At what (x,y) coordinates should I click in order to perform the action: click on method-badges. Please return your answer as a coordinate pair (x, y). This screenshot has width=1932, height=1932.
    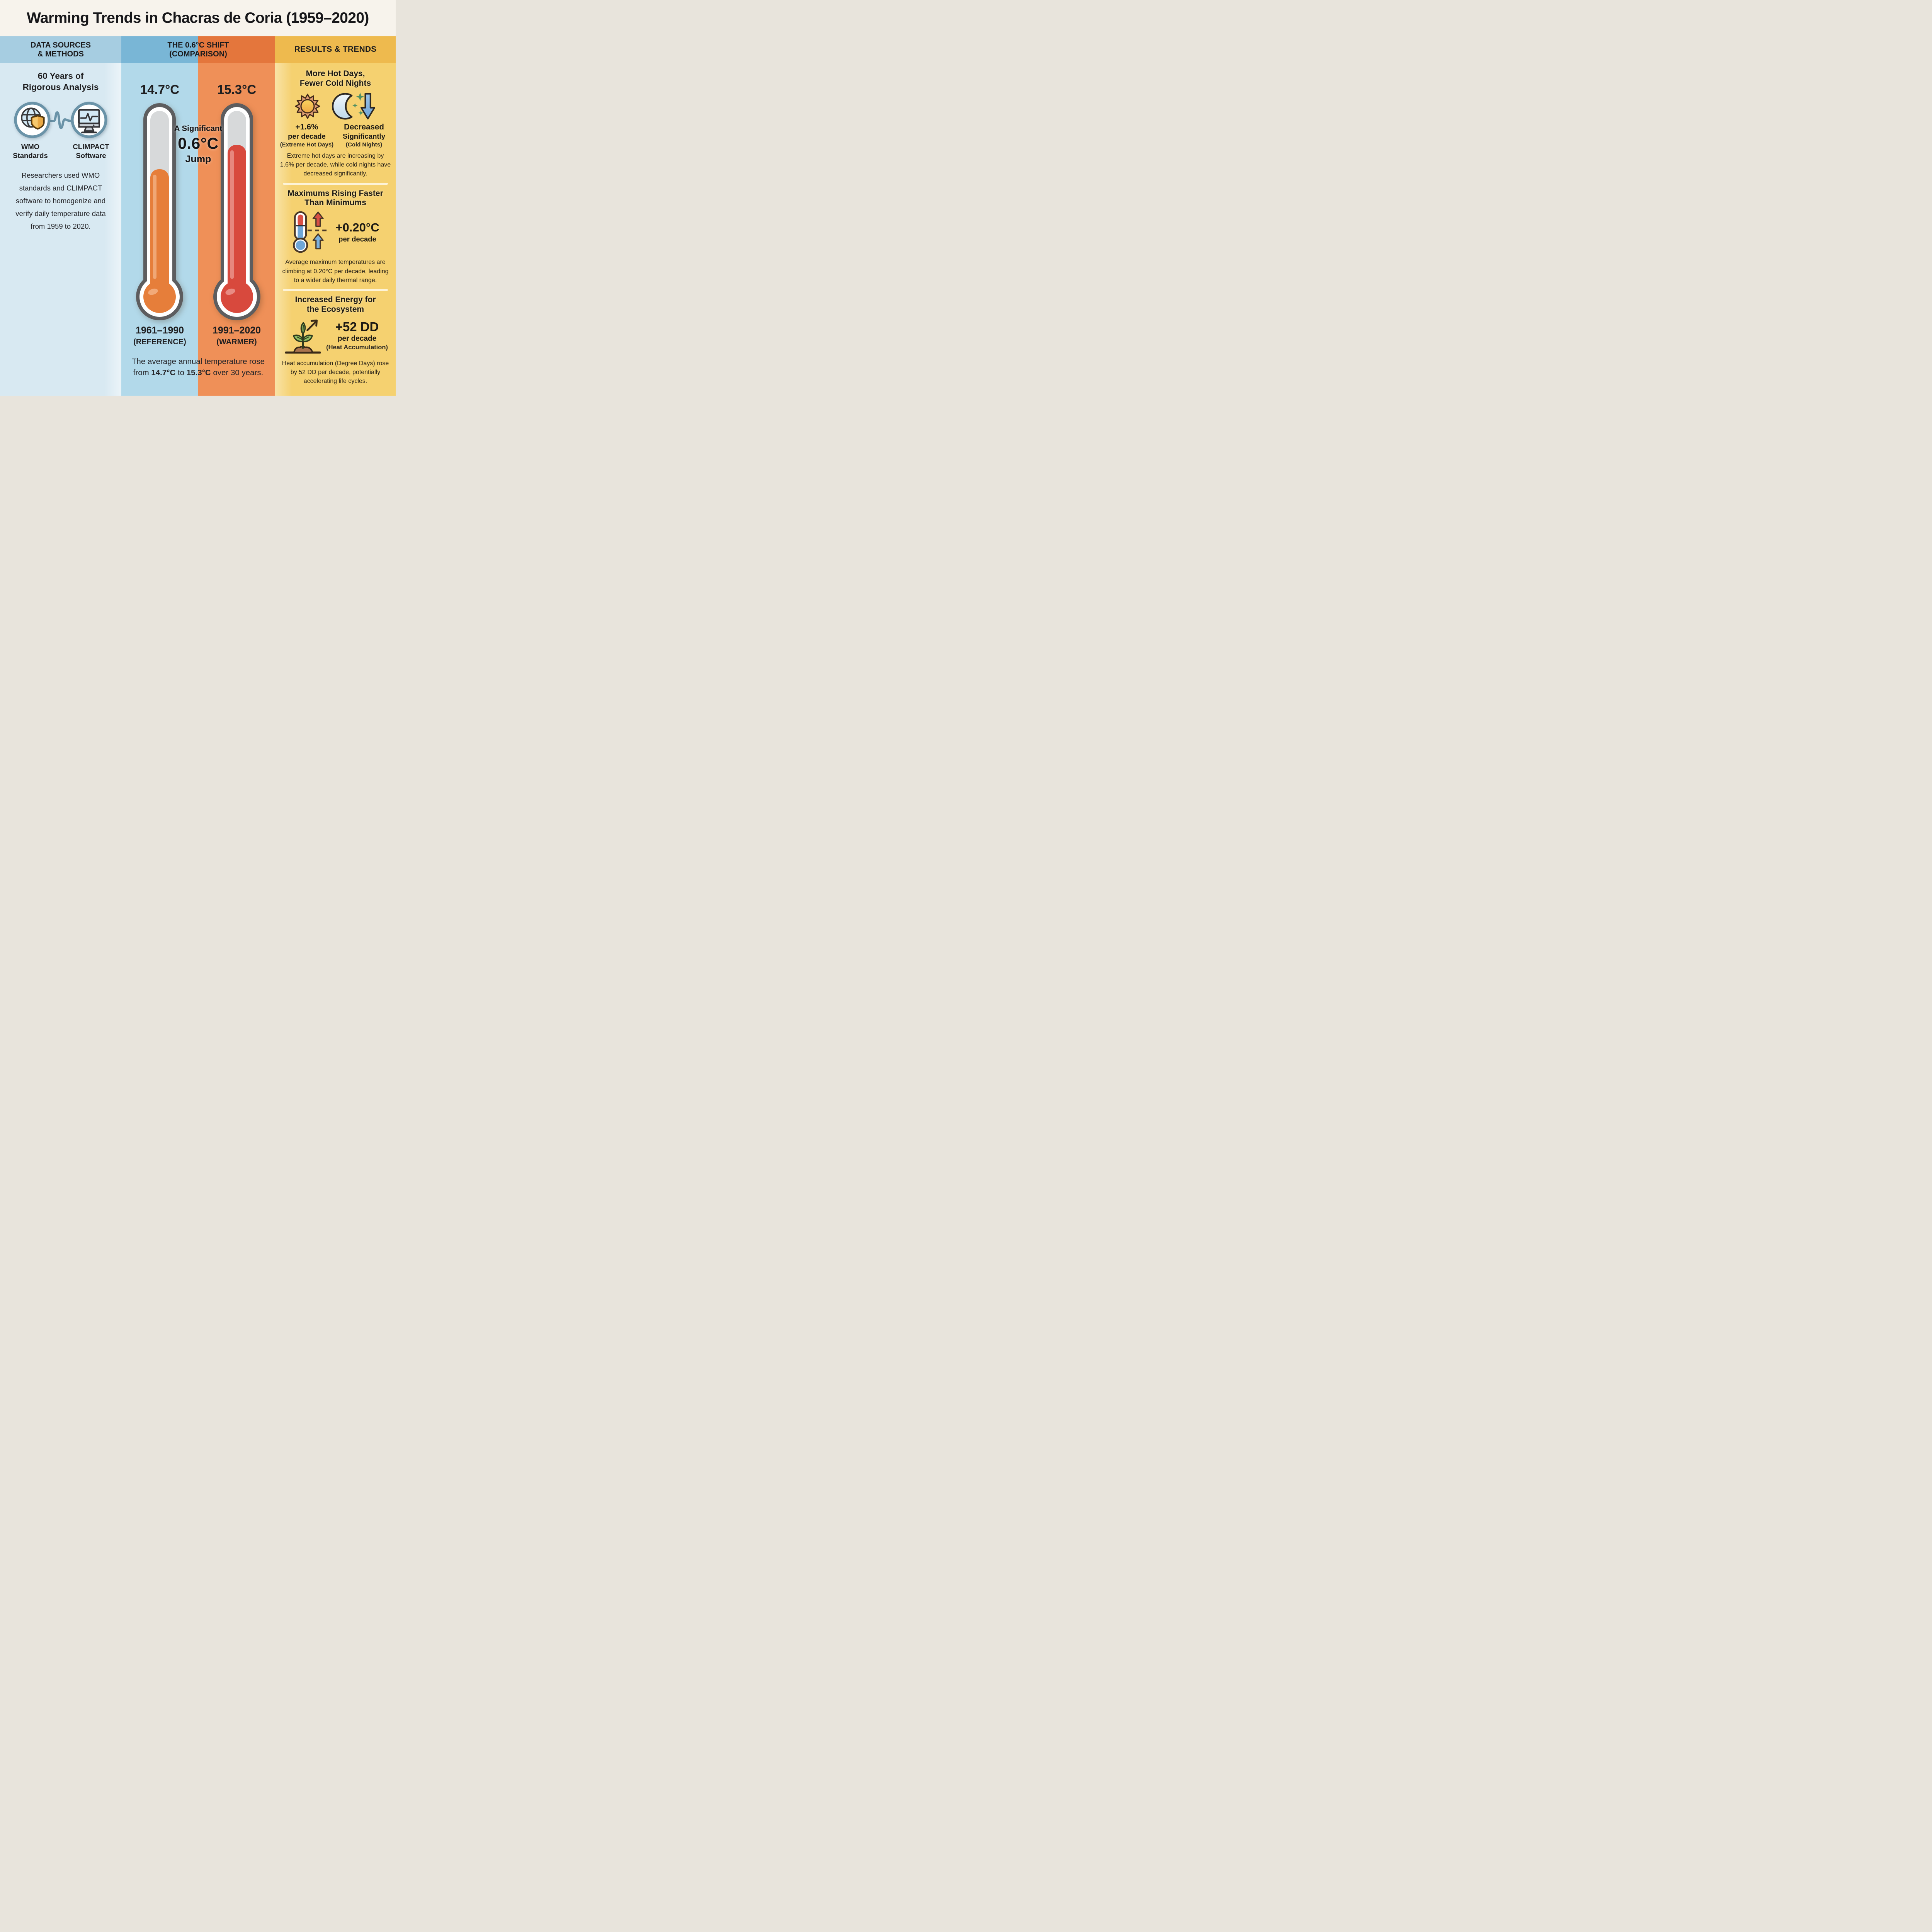
    Looking at the image, I should click on (61, 120).